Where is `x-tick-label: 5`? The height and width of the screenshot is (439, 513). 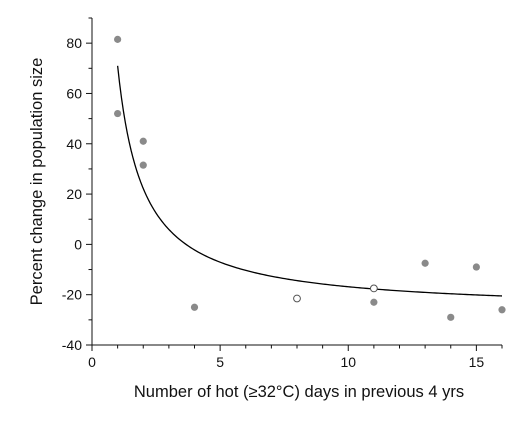 x-tick-label: 5 is located at coordinates (220, 362).